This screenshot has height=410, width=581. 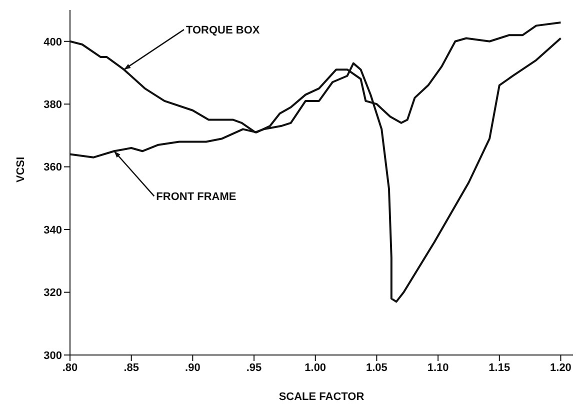 I want to click on y-tick-label: 400, so click(x=53, y=42).